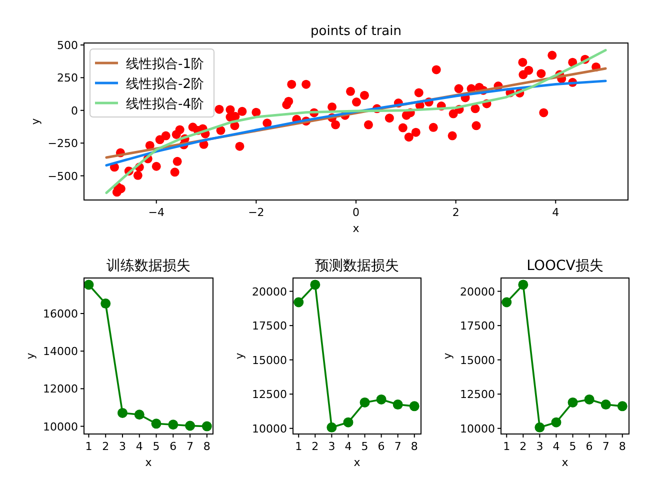 The image size is (660, 504). I want to click on y-tick-label: 12000, so click(60, 389).